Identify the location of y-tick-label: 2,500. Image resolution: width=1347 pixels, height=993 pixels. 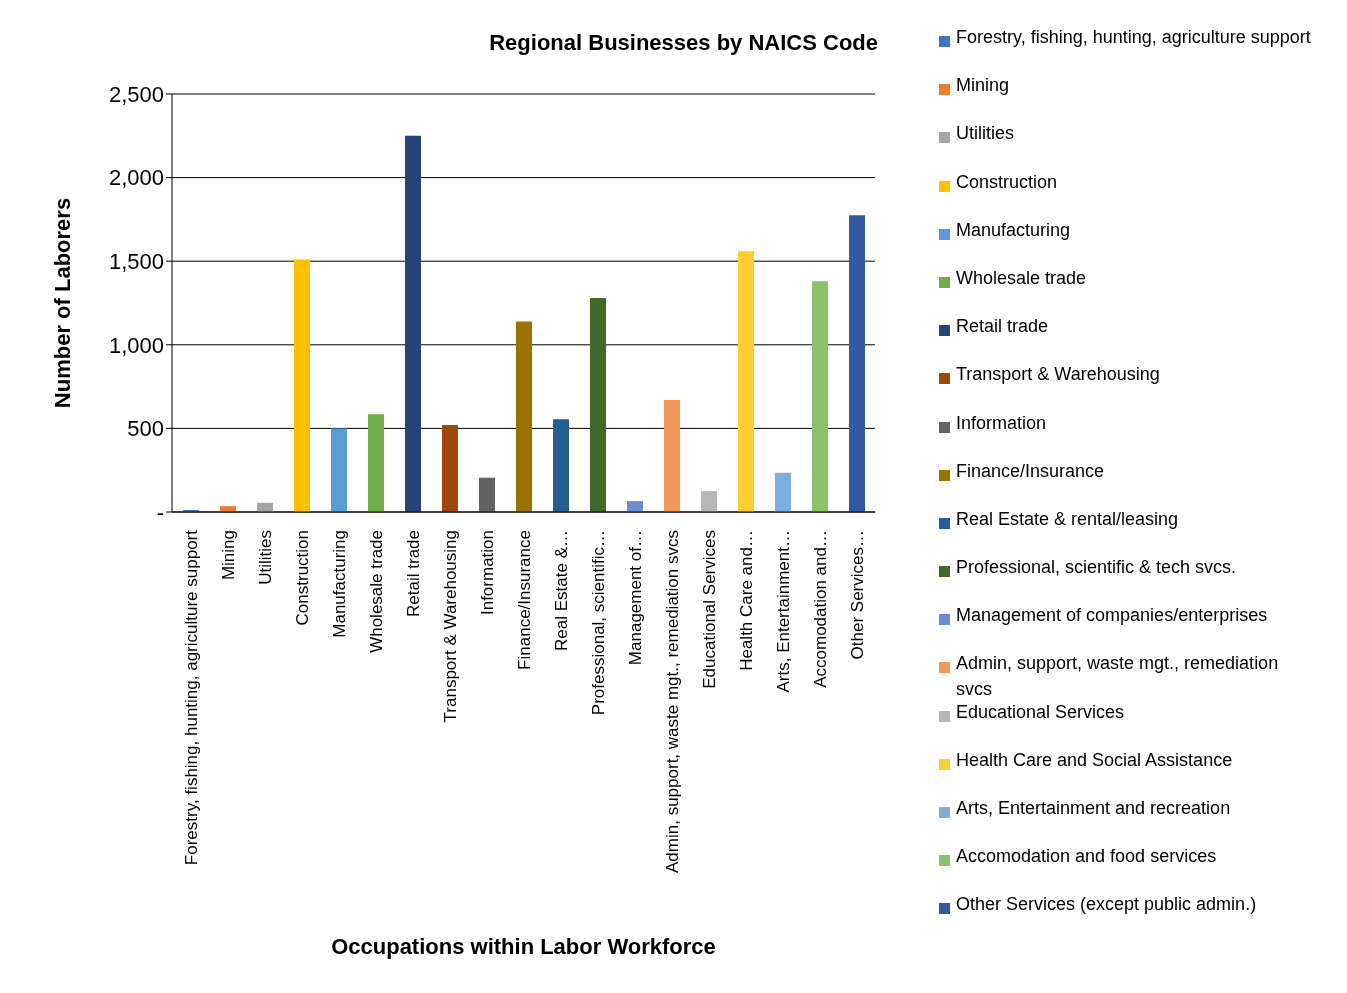
(136, 94).